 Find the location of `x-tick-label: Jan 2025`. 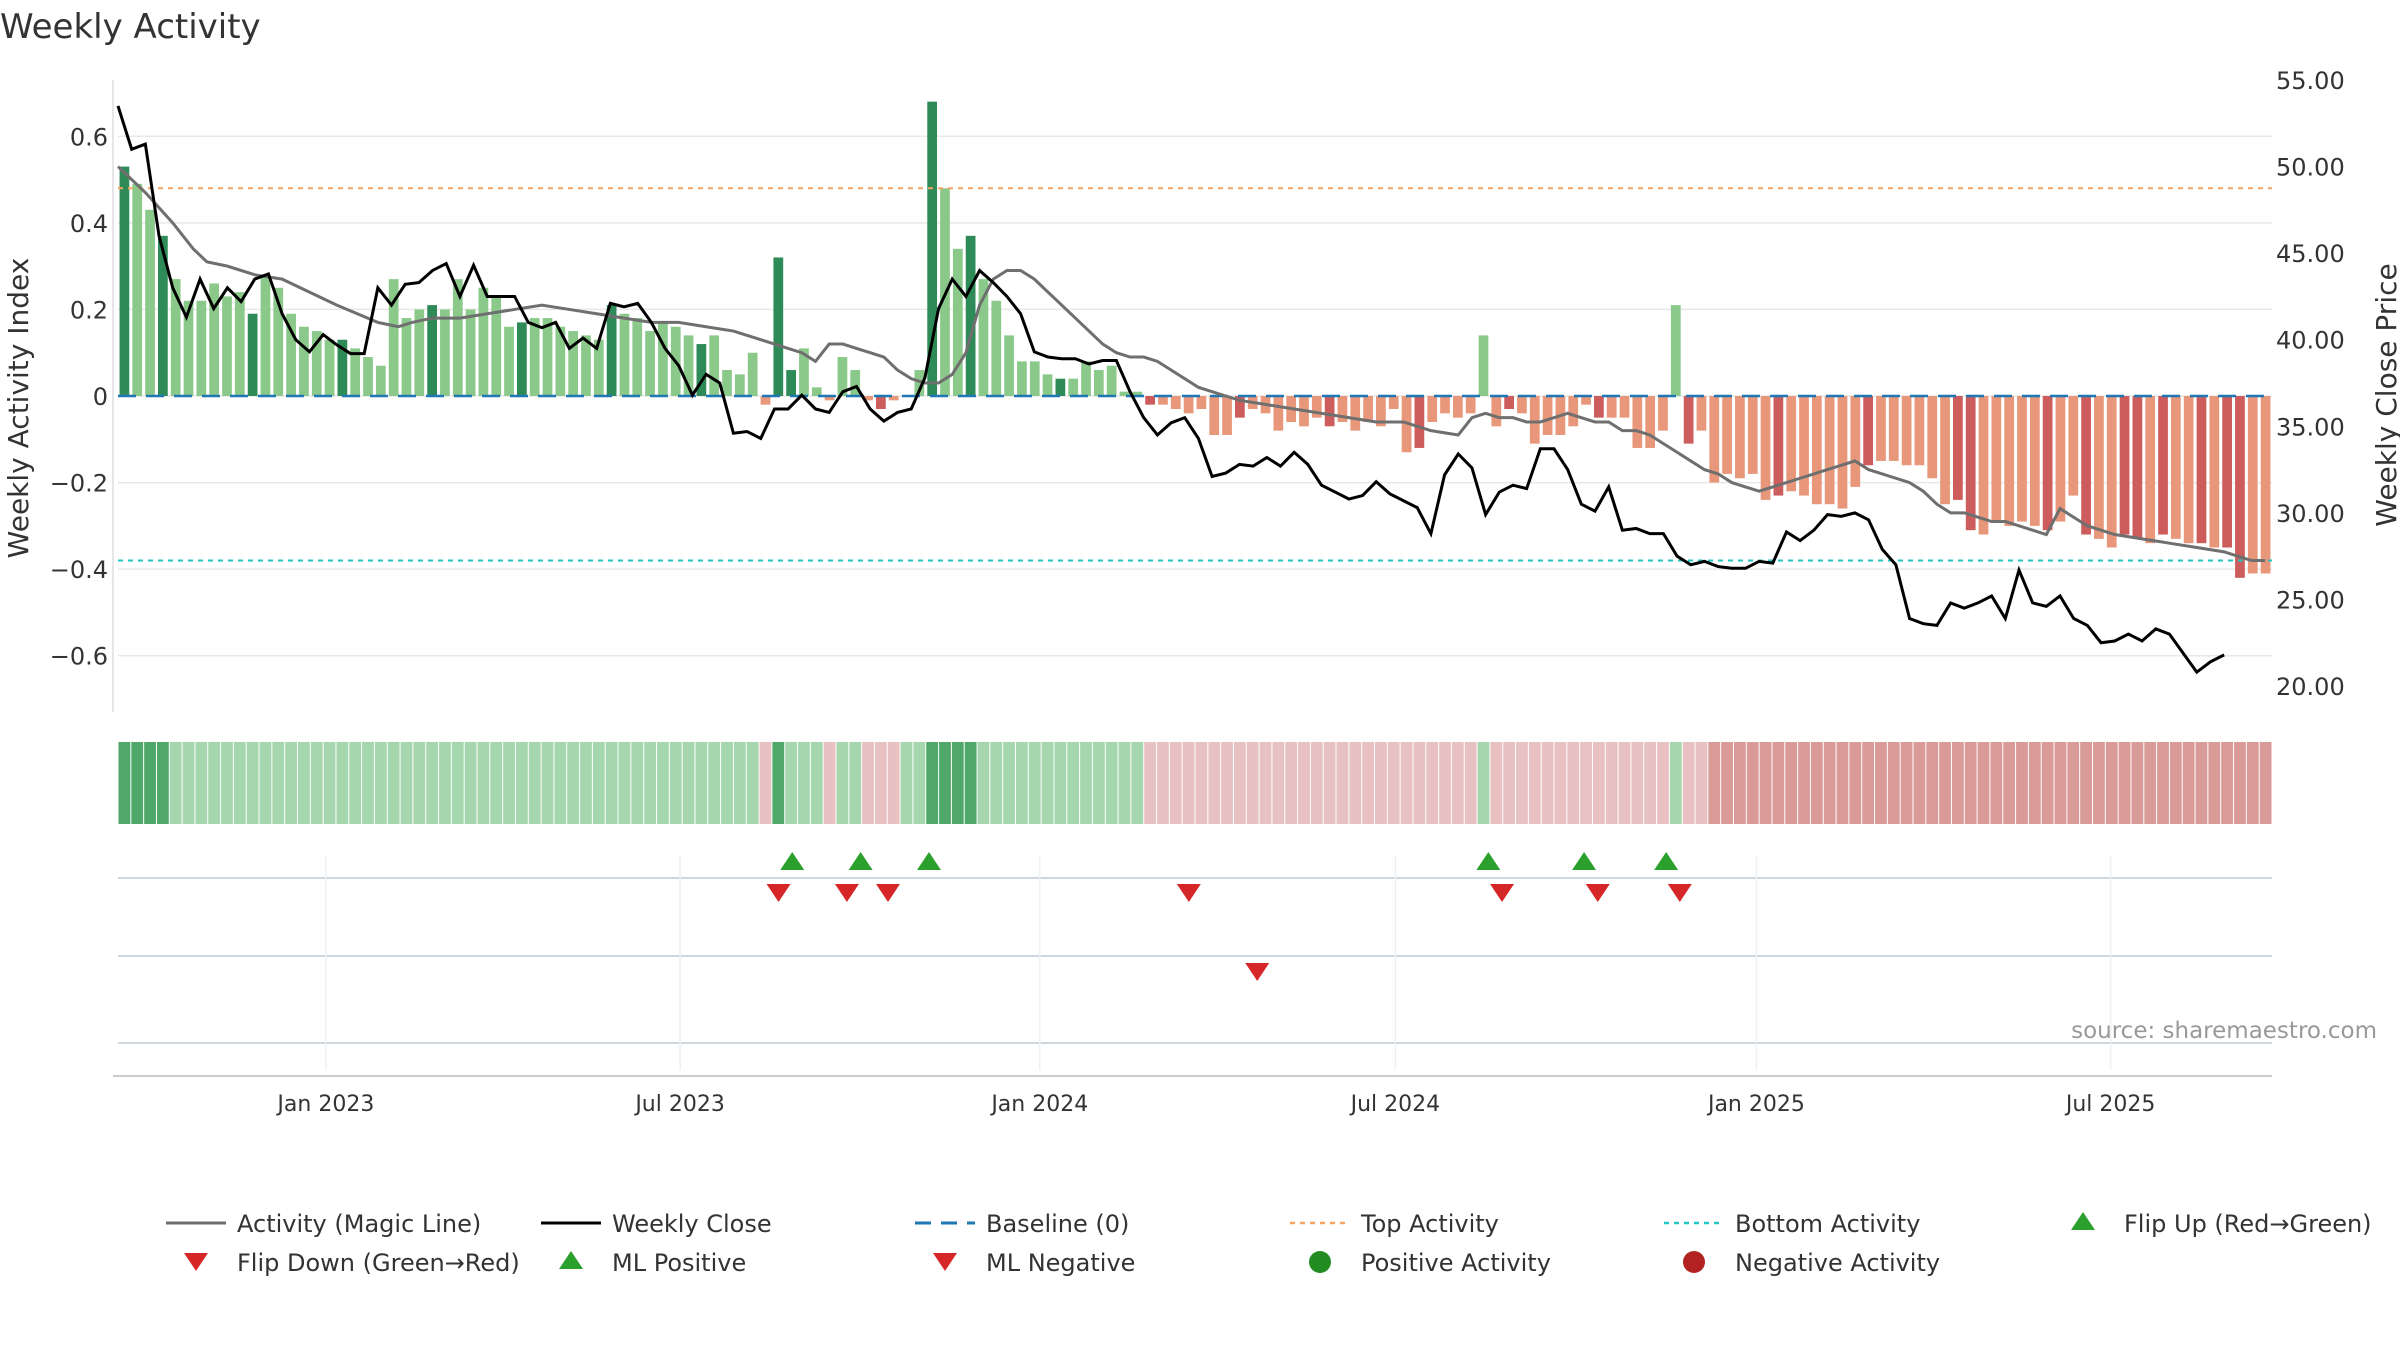

x-tick-label: Jan 2025 is located at coordinates (1755, 1104).